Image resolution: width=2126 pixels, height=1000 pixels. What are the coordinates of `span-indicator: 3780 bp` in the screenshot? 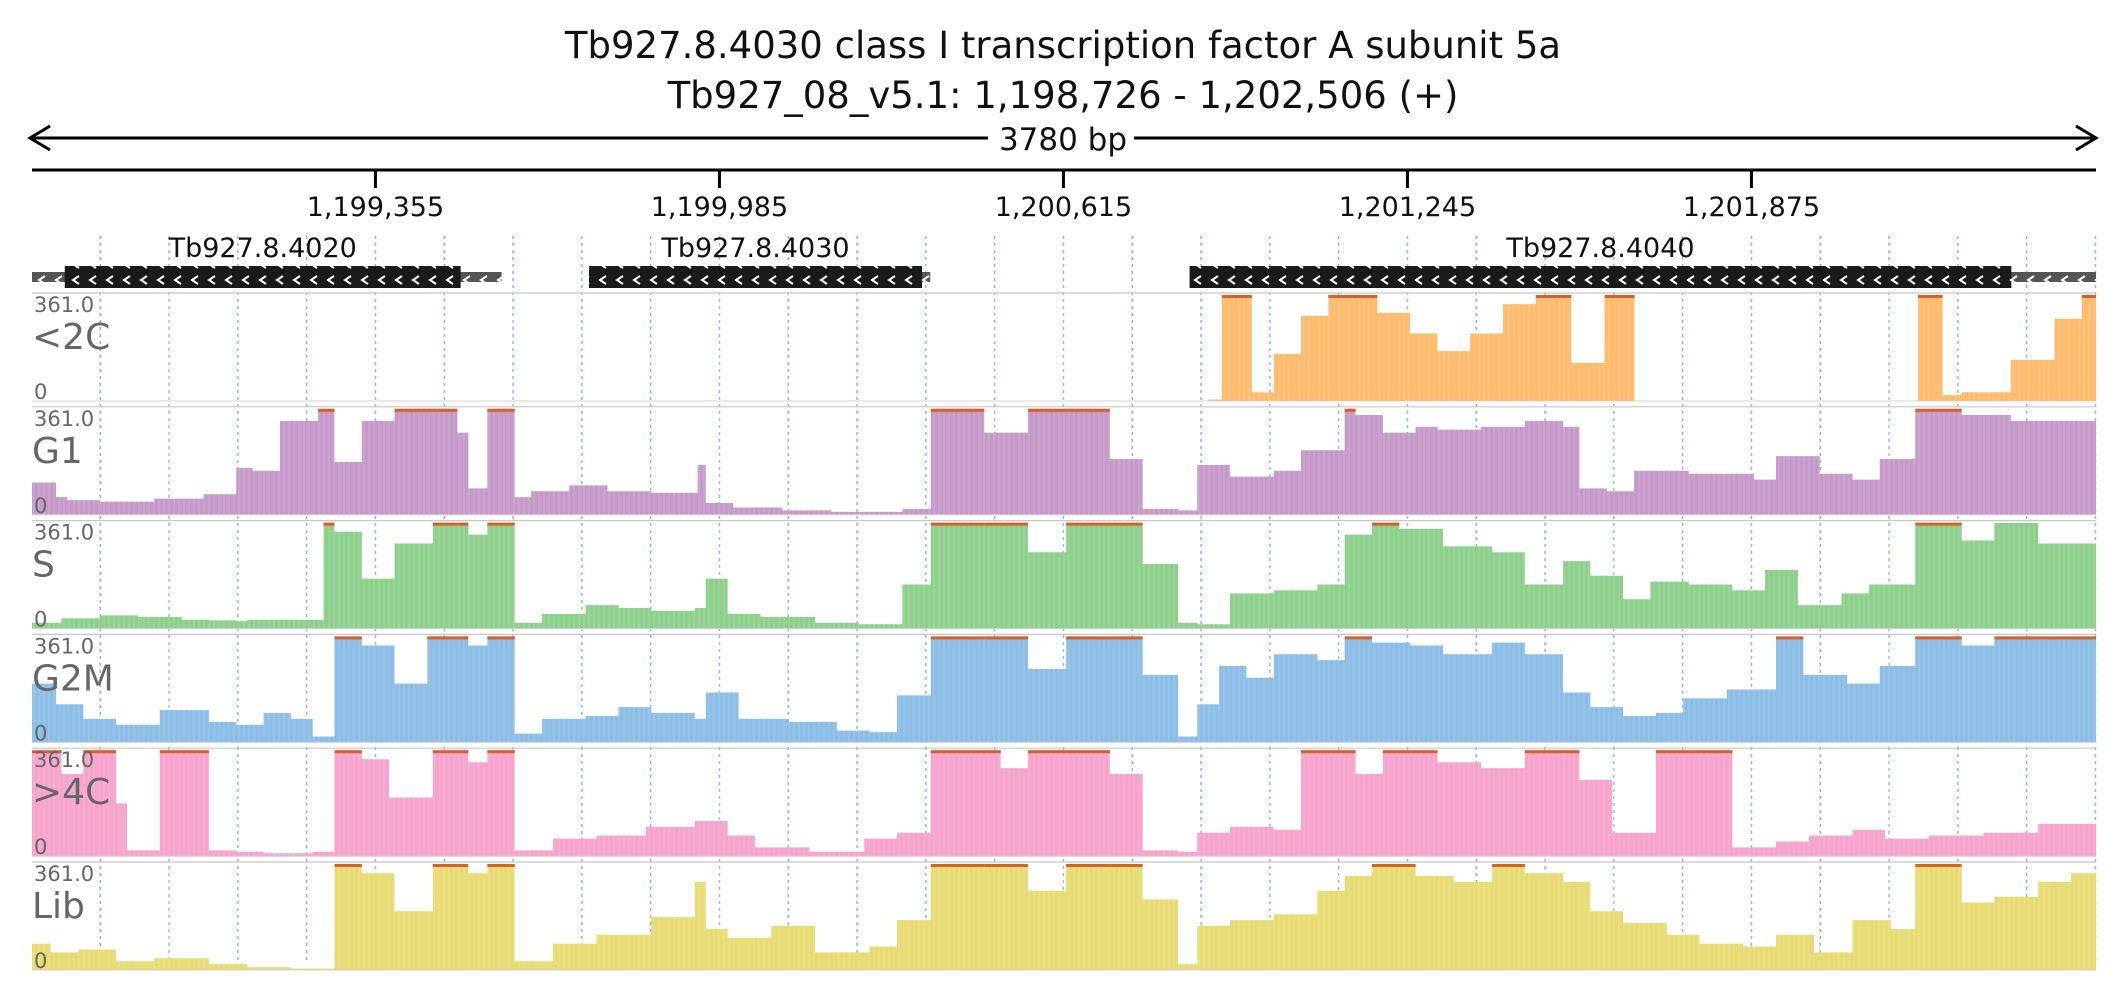 It's located at (1063, 140).